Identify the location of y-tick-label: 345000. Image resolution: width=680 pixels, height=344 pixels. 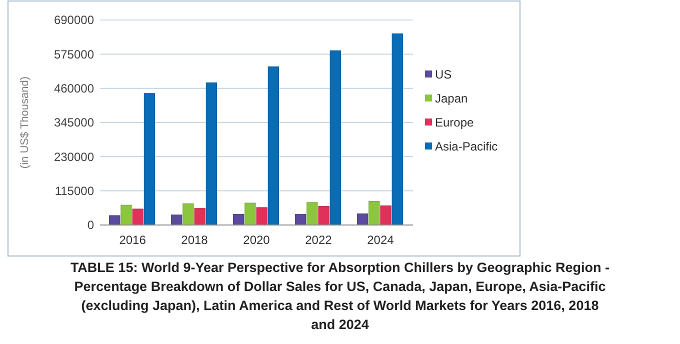
(74, 123).